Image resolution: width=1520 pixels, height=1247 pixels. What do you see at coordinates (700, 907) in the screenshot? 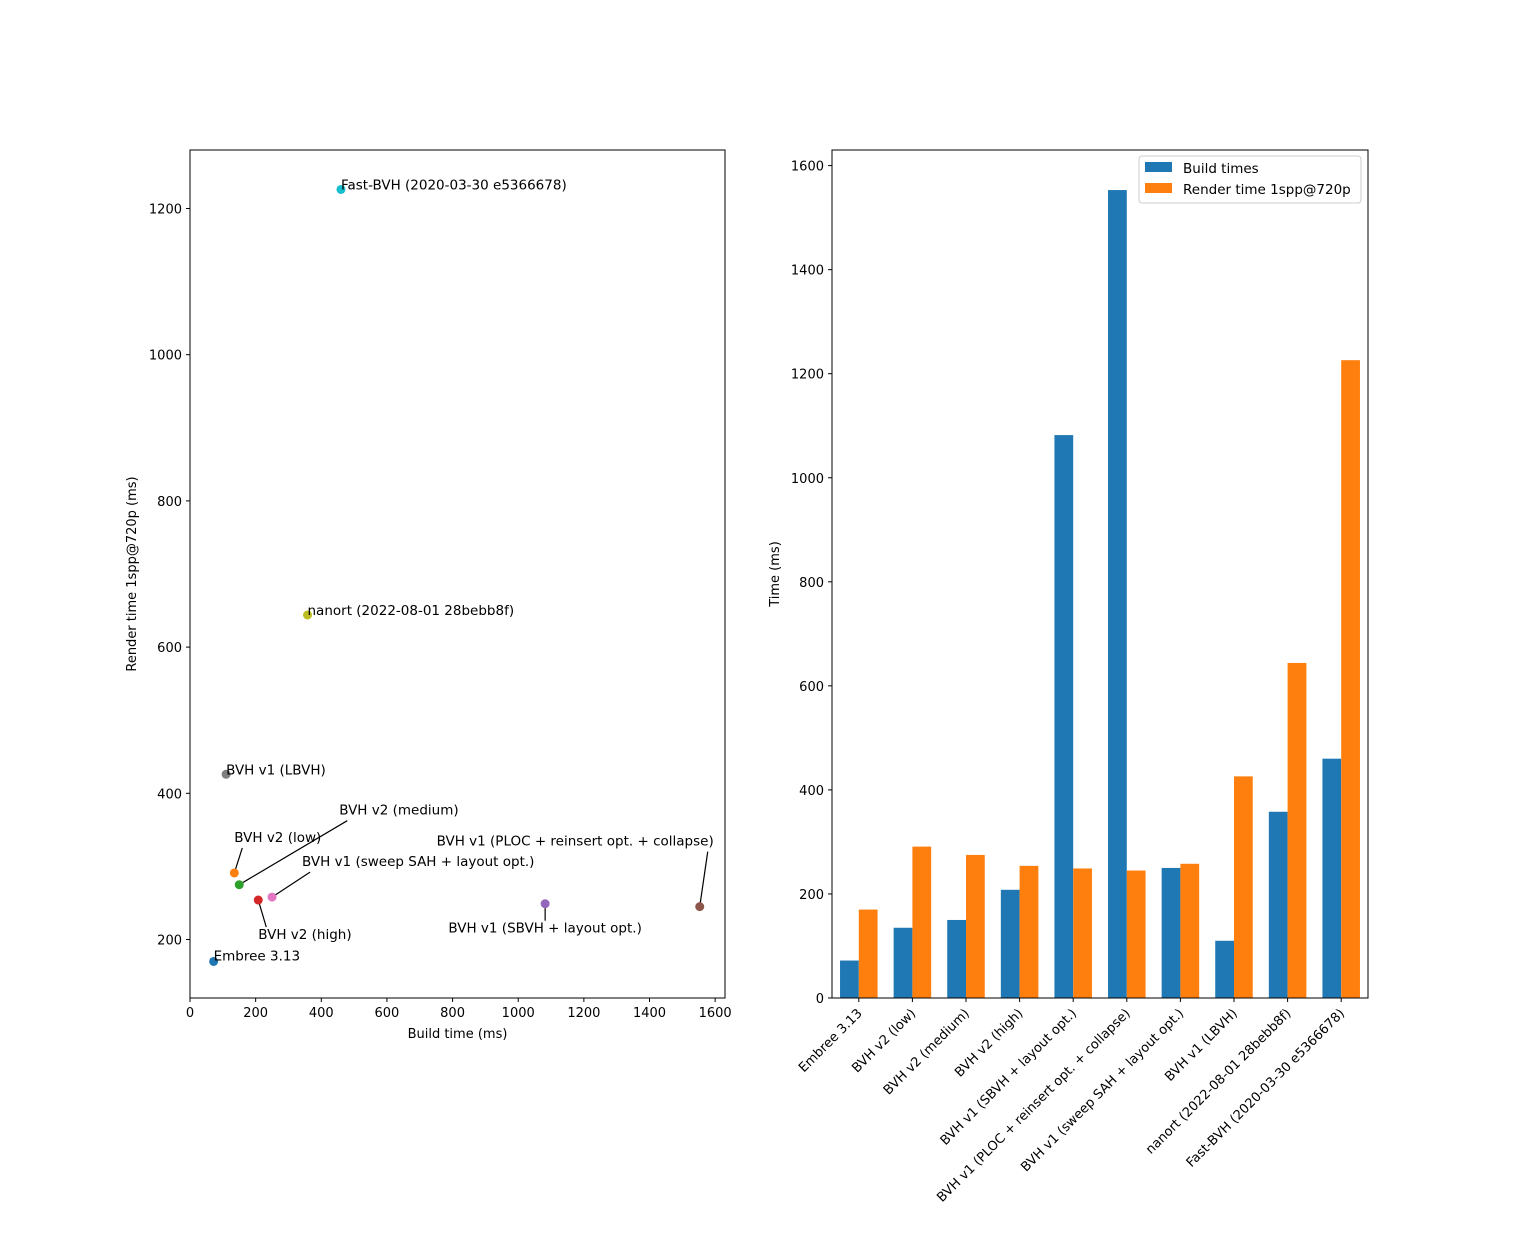
I see `point-bvh-v1-ploc-reinsert-opt-collapse` at bounding box center [700, 907].